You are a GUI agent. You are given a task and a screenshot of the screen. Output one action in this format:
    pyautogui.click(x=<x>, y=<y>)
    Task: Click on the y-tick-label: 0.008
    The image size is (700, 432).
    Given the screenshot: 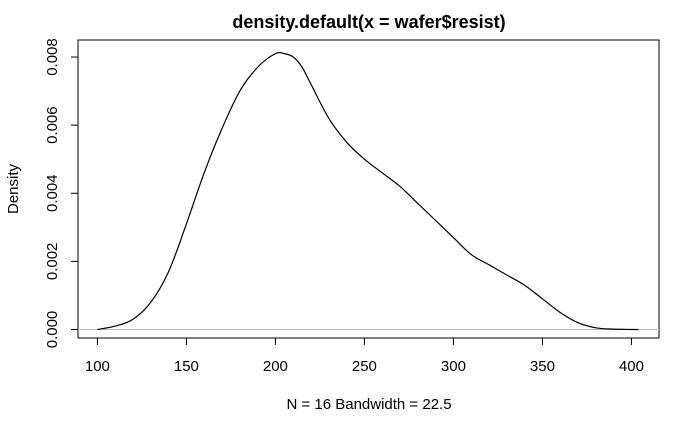 What is the action you would take?
    pyautogui.click(x=52, y=57)
    